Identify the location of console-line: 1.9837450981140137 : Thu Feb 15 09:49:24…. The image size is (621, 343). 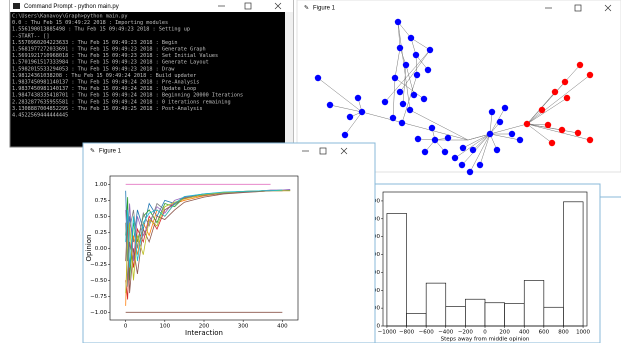
(104, 89).